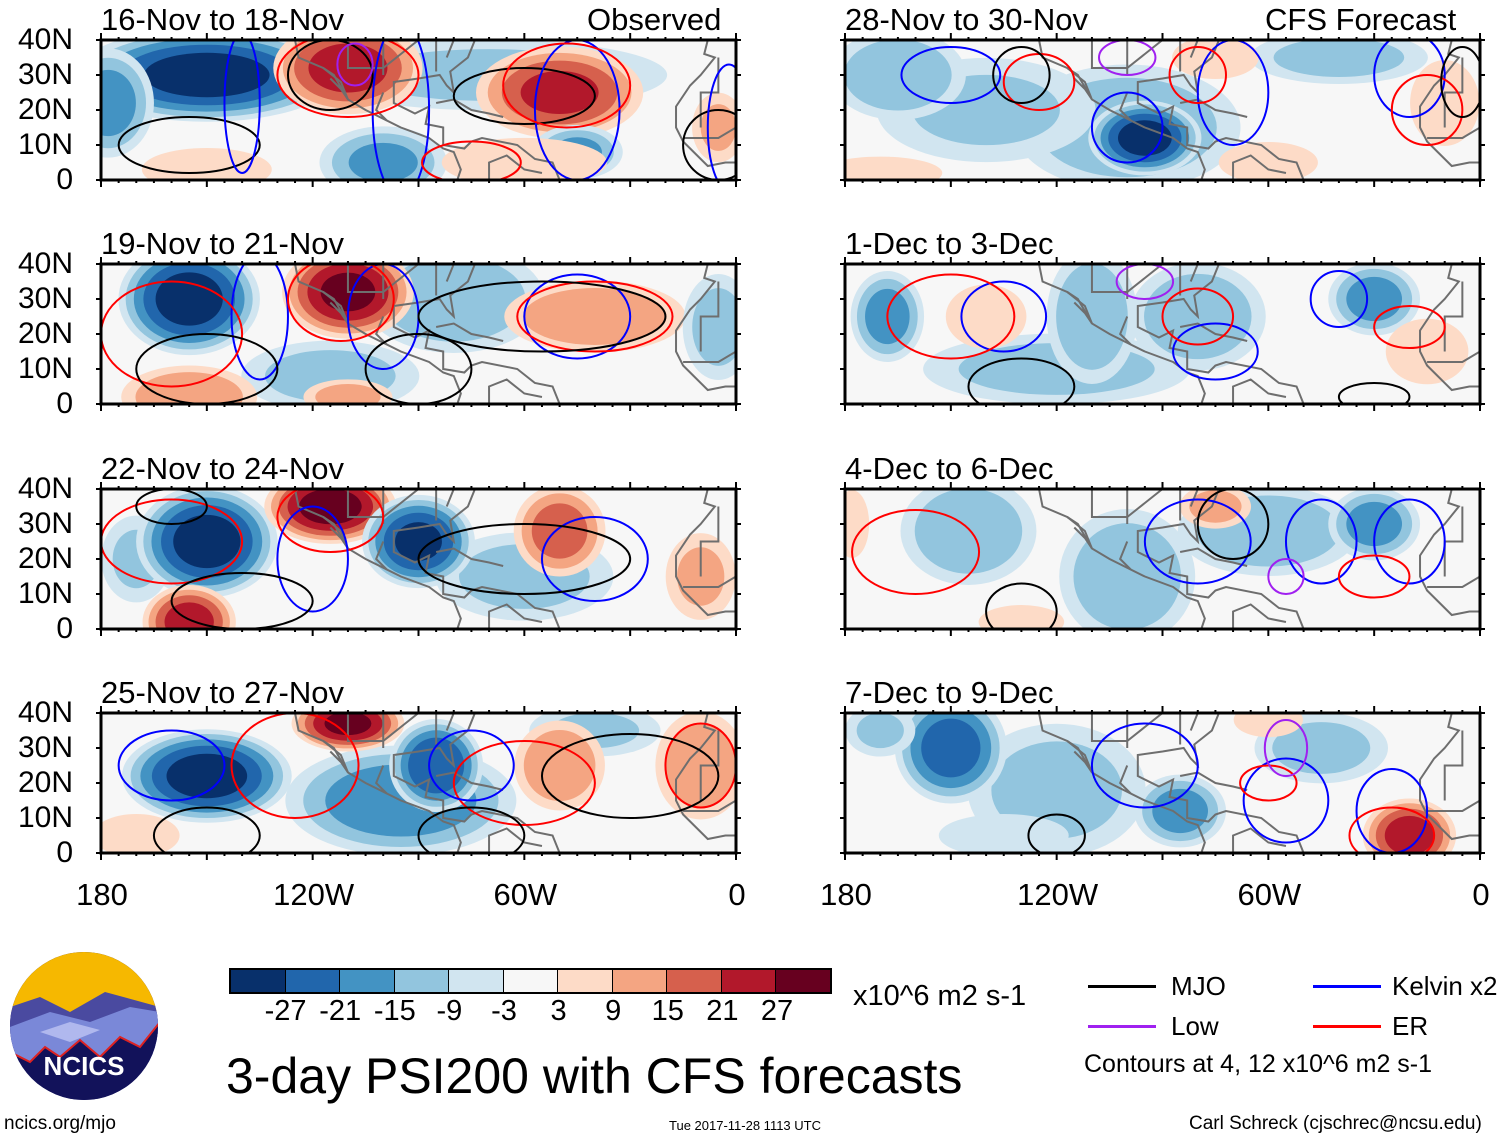 The height and width of the screenshot is (1141, 1510). Describe the element at coordinates (1361, 19) in the screenshot. I see `forecast-label: CFS Forecast` at that location.